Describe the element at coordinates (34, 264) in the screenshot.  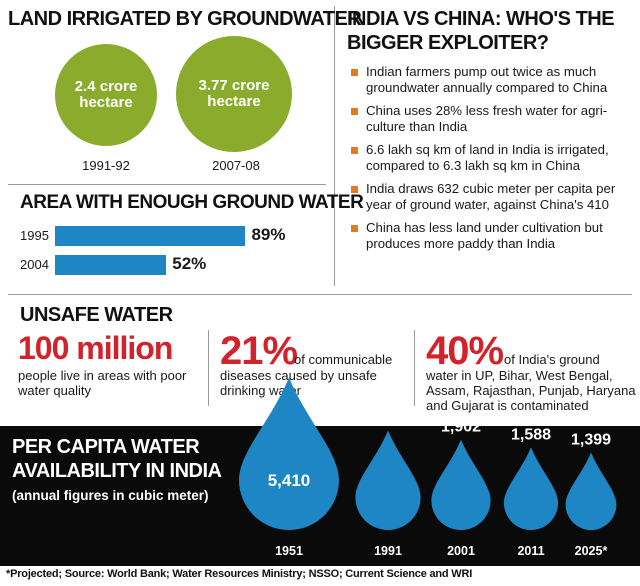
I see `bar-category-label: 2004` at that location.